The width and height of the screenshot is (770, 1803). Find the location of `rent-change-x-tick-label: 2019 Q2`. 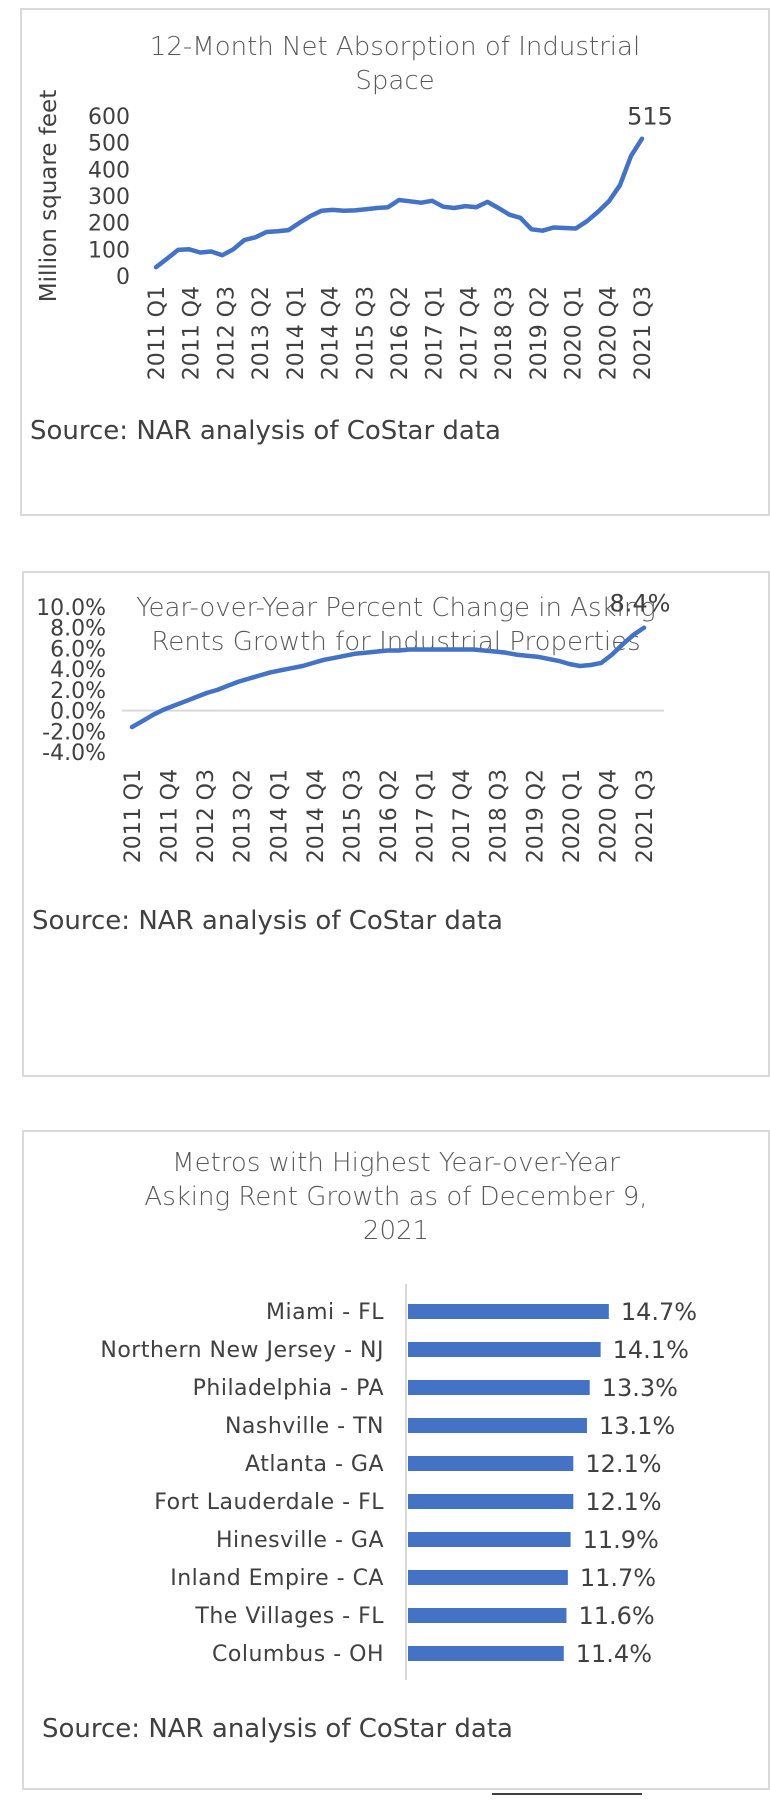

rent-change-x-tick-label: 2019 Q2 is located at coordinates (535, 816).